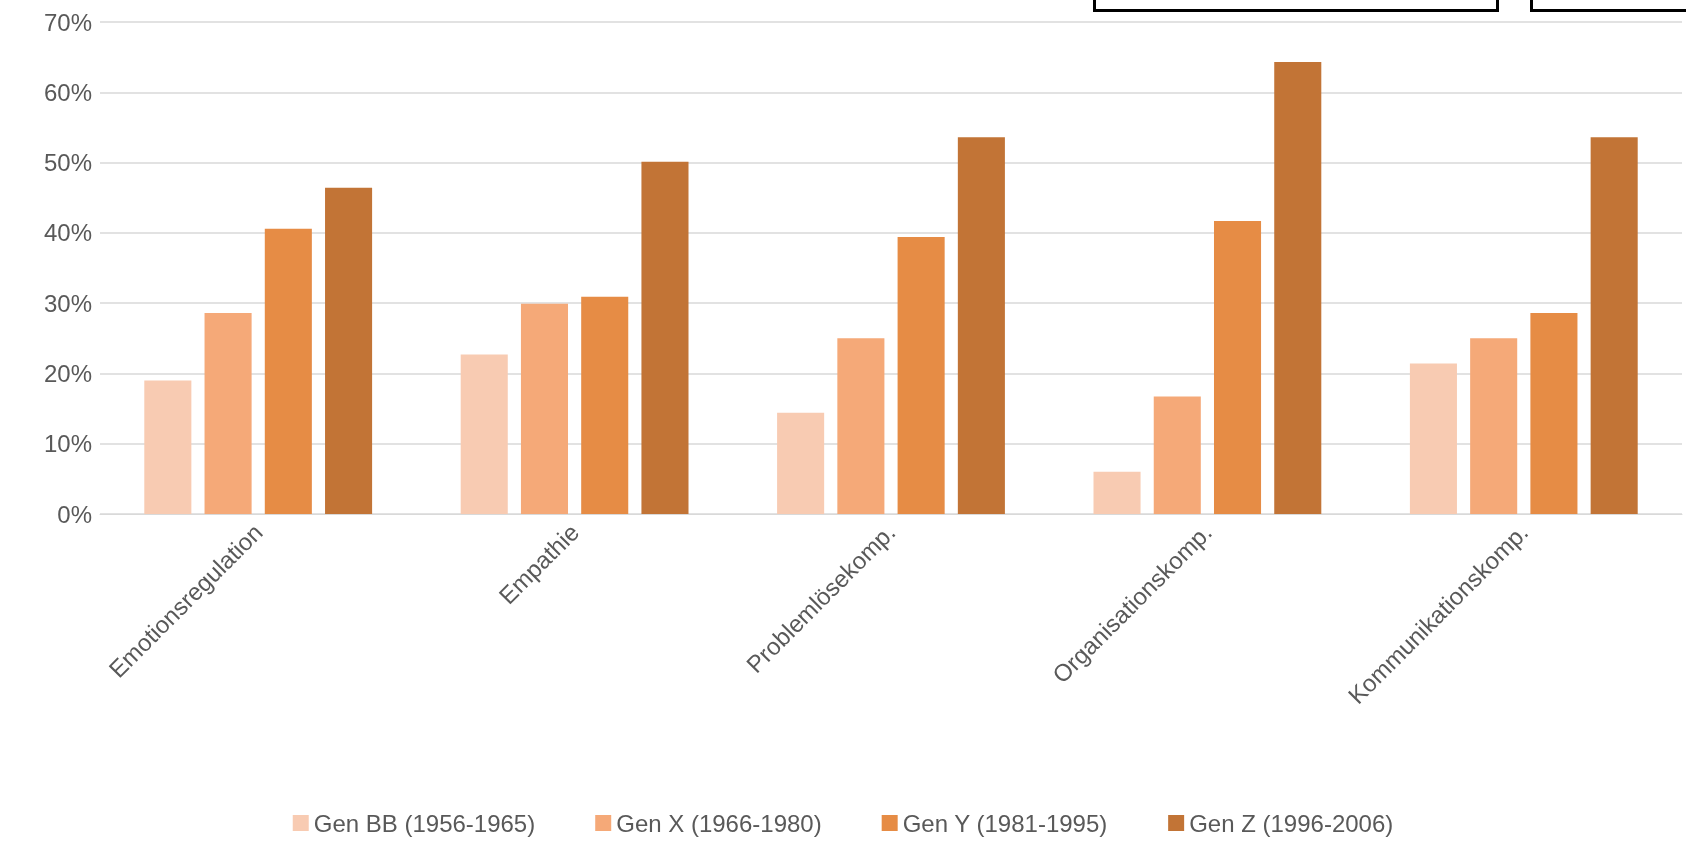 This screenshot has width=1686, height=846. I want to click on legend-label: Gen BB (1956-1965), so click(424, 823).